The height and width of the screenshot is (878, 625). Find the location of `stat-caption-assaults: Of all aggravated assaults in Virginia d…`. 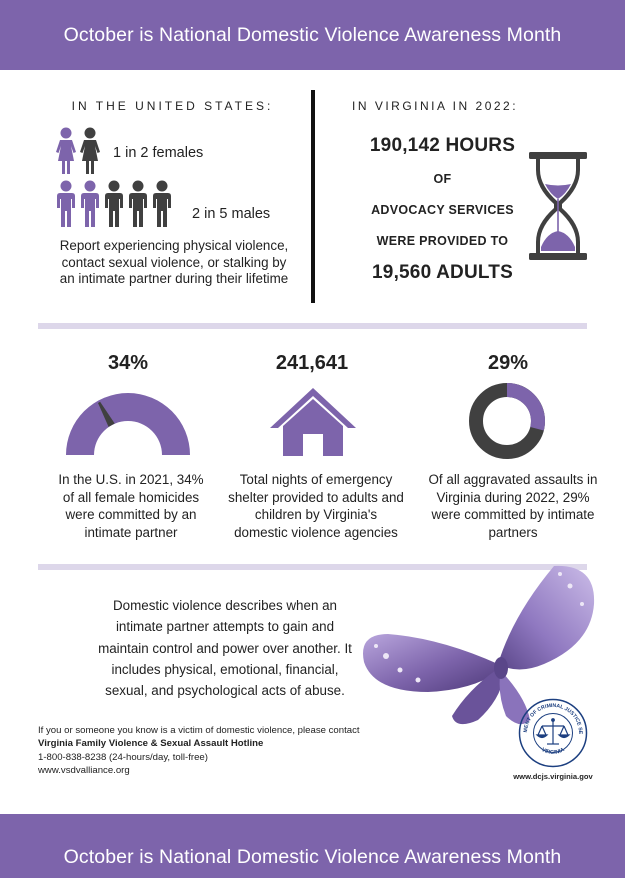

stat-caption-assaults: Of all aggravated assaults in Virginia d… is located at coordinates (513, 506).